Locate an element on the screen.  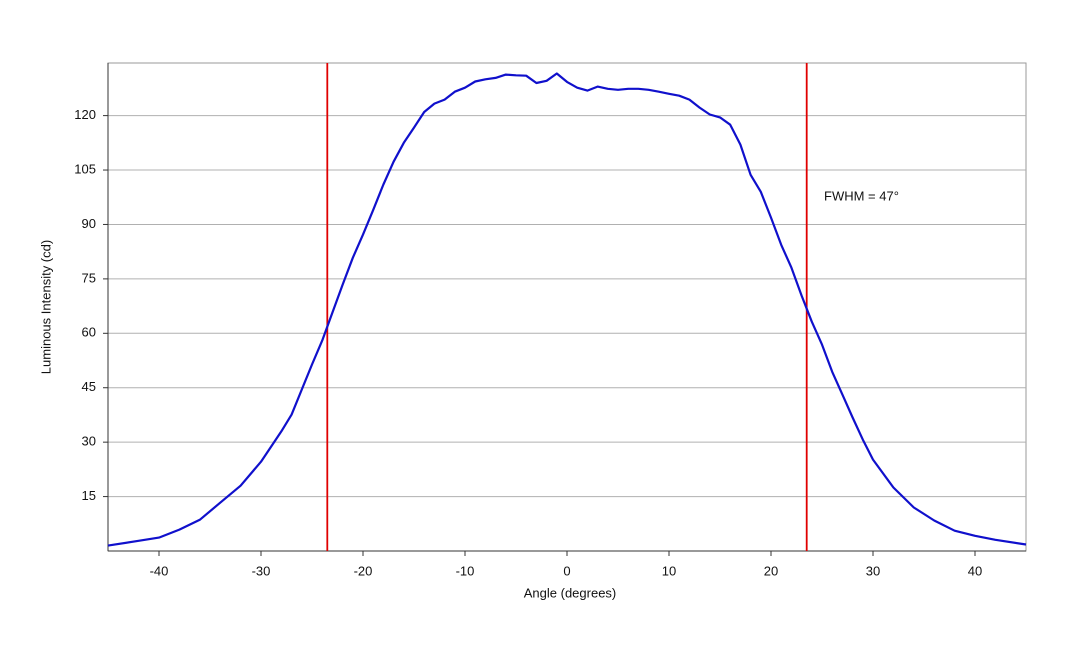
x-tick-label: 0 is located at coordinates (566, 570).